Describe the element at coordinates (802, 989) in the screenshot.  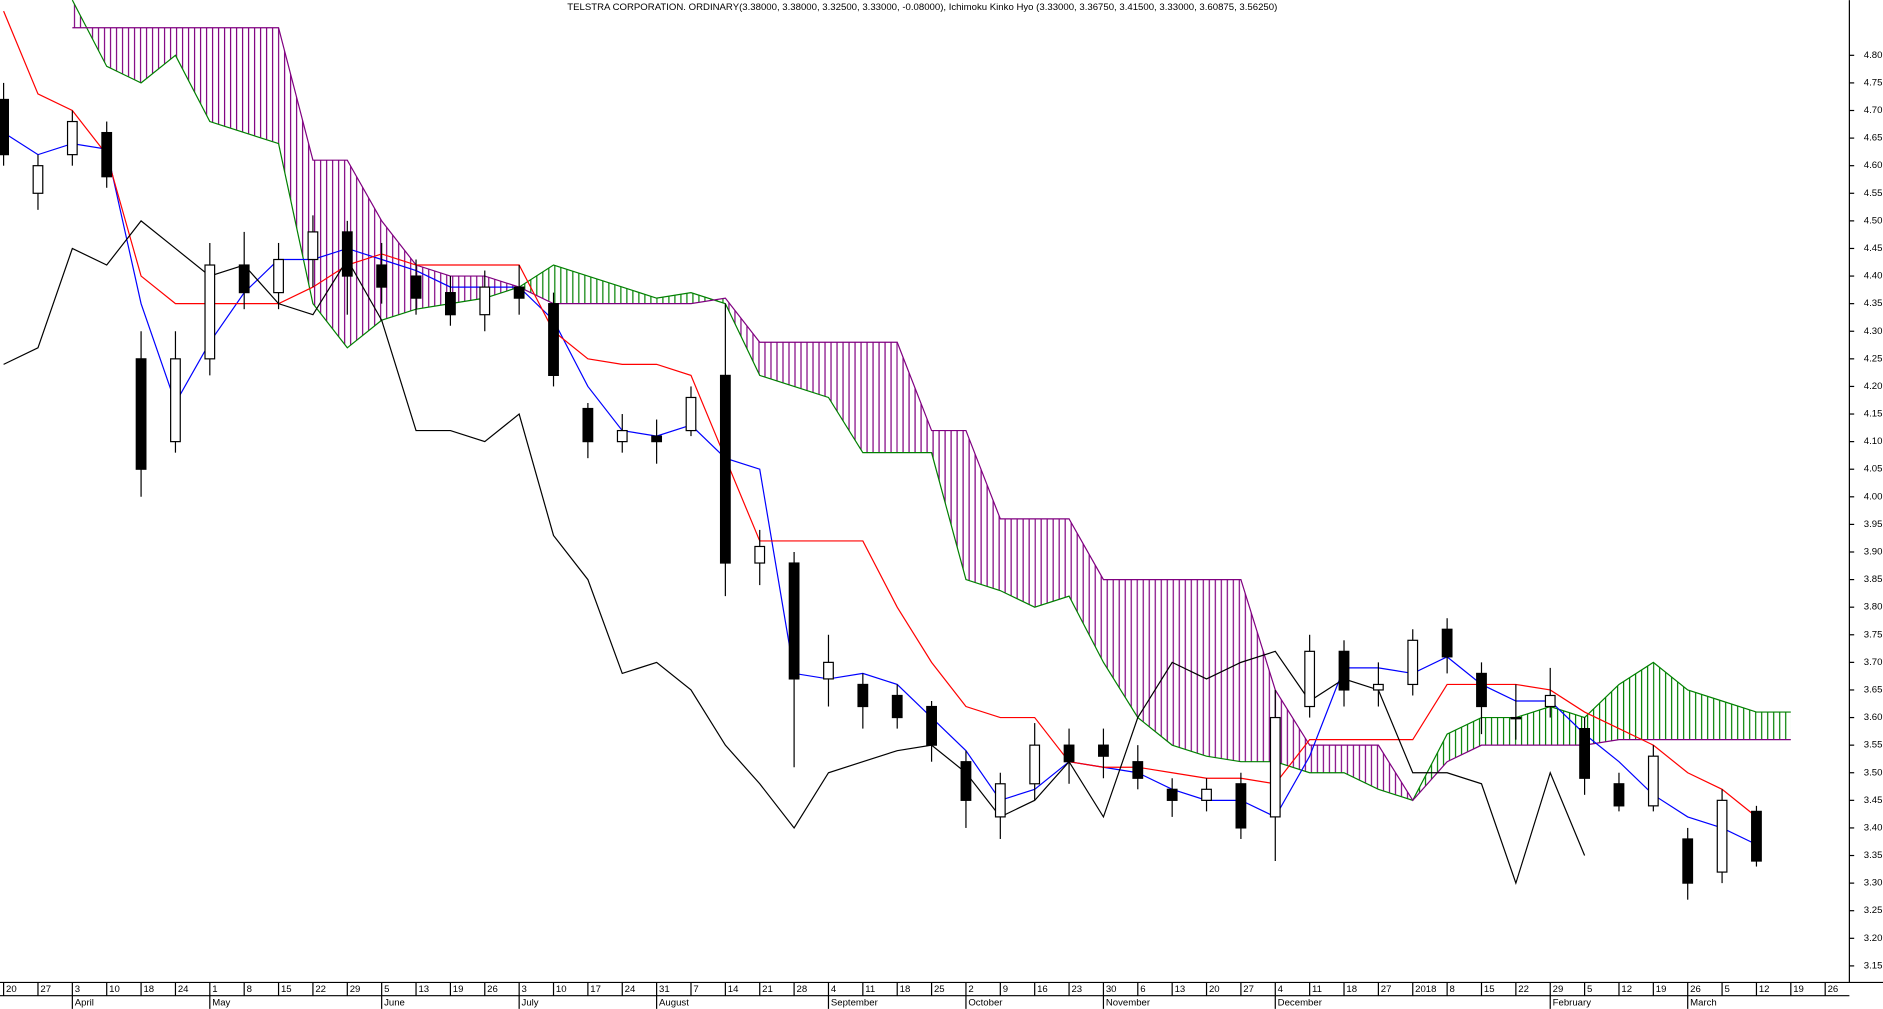
I see `x-tick-label: 28` at that location.